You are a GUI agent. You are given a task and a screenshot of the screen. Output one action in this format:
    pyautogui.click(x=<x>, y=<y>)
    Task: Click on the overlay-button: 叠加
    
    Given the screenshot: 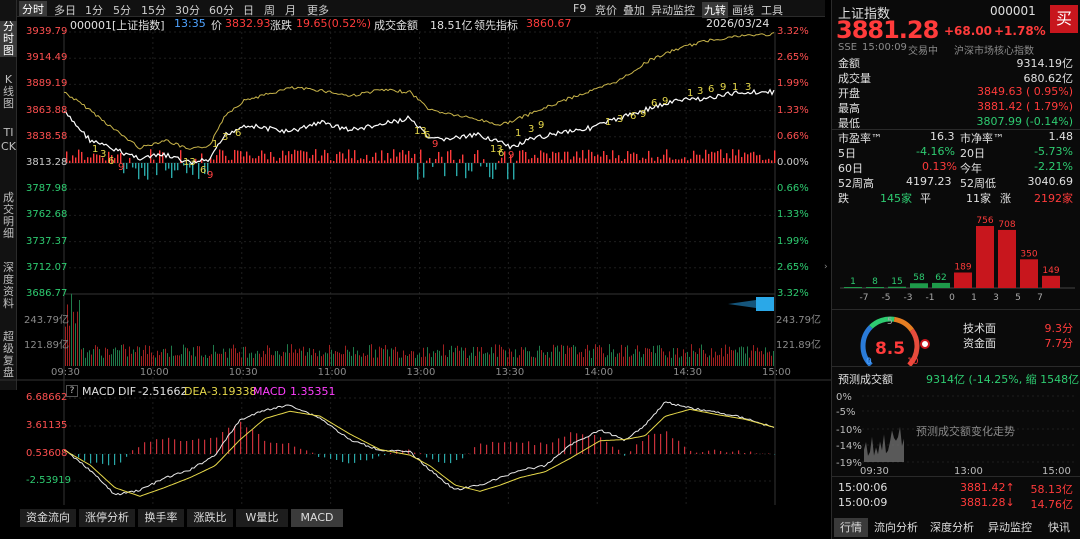 What is the action you would take?
    pyautogui.click(x=634, y=10)
    